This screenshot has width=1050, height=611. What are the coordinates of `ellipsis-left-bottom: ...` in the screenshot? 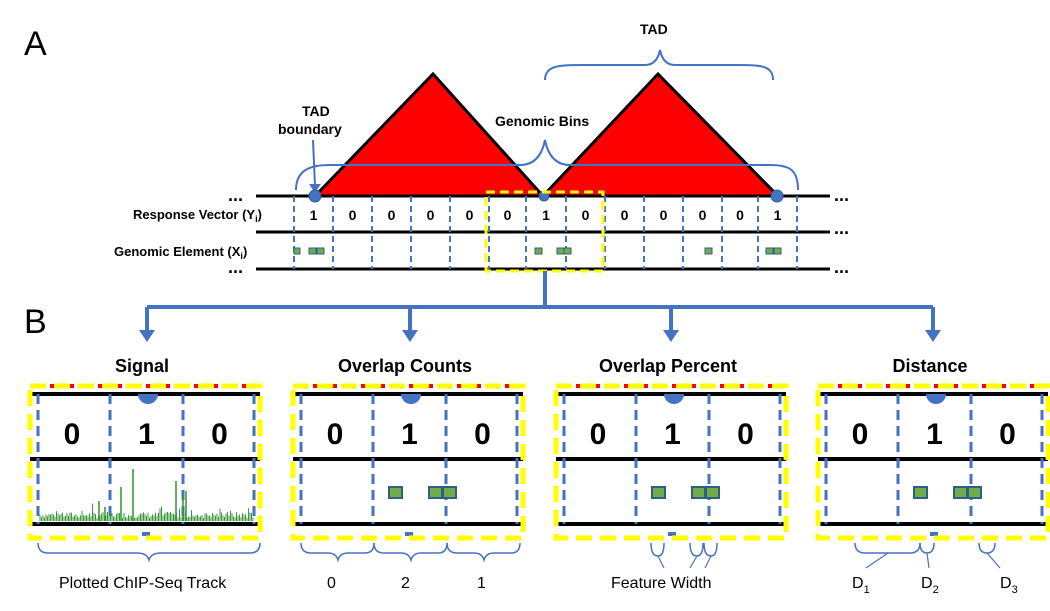 It's located at (235, 267).